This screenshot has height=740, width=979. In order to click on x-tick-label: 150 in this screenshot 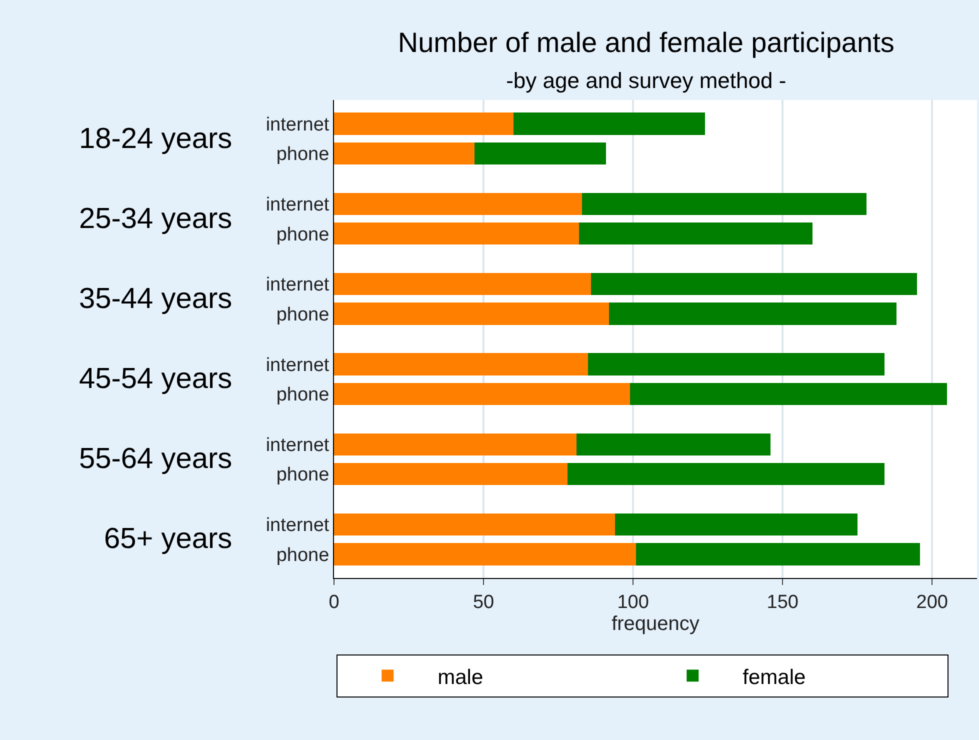, I will do `click(782, 602)`.